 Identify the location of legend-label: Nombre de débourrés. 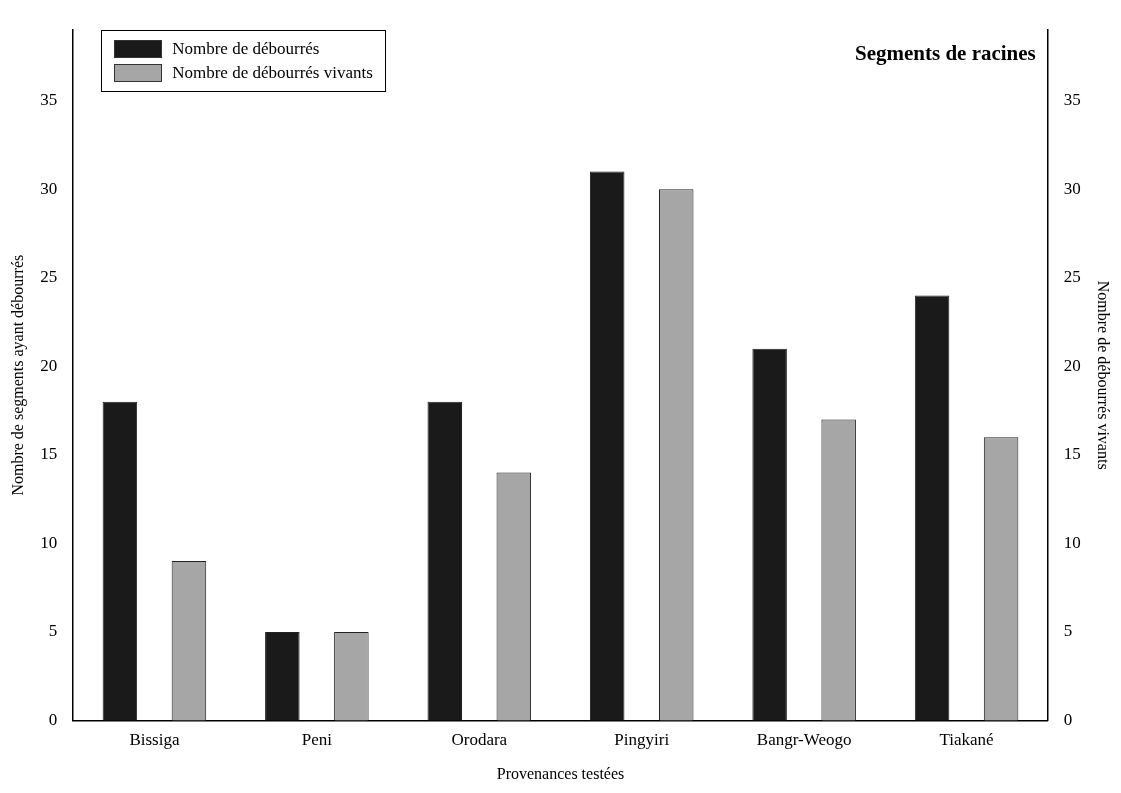
(246, 49).